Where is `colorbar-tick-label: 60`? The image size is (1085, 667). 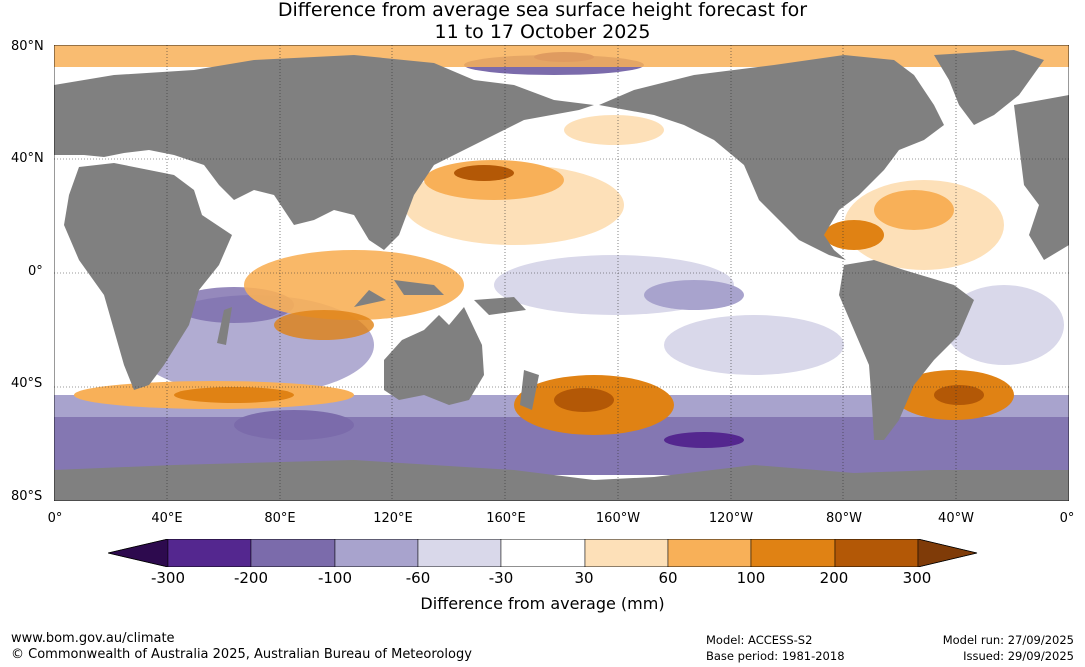 colorbar-tick-label: 60 is located at coordinates (668, 578).